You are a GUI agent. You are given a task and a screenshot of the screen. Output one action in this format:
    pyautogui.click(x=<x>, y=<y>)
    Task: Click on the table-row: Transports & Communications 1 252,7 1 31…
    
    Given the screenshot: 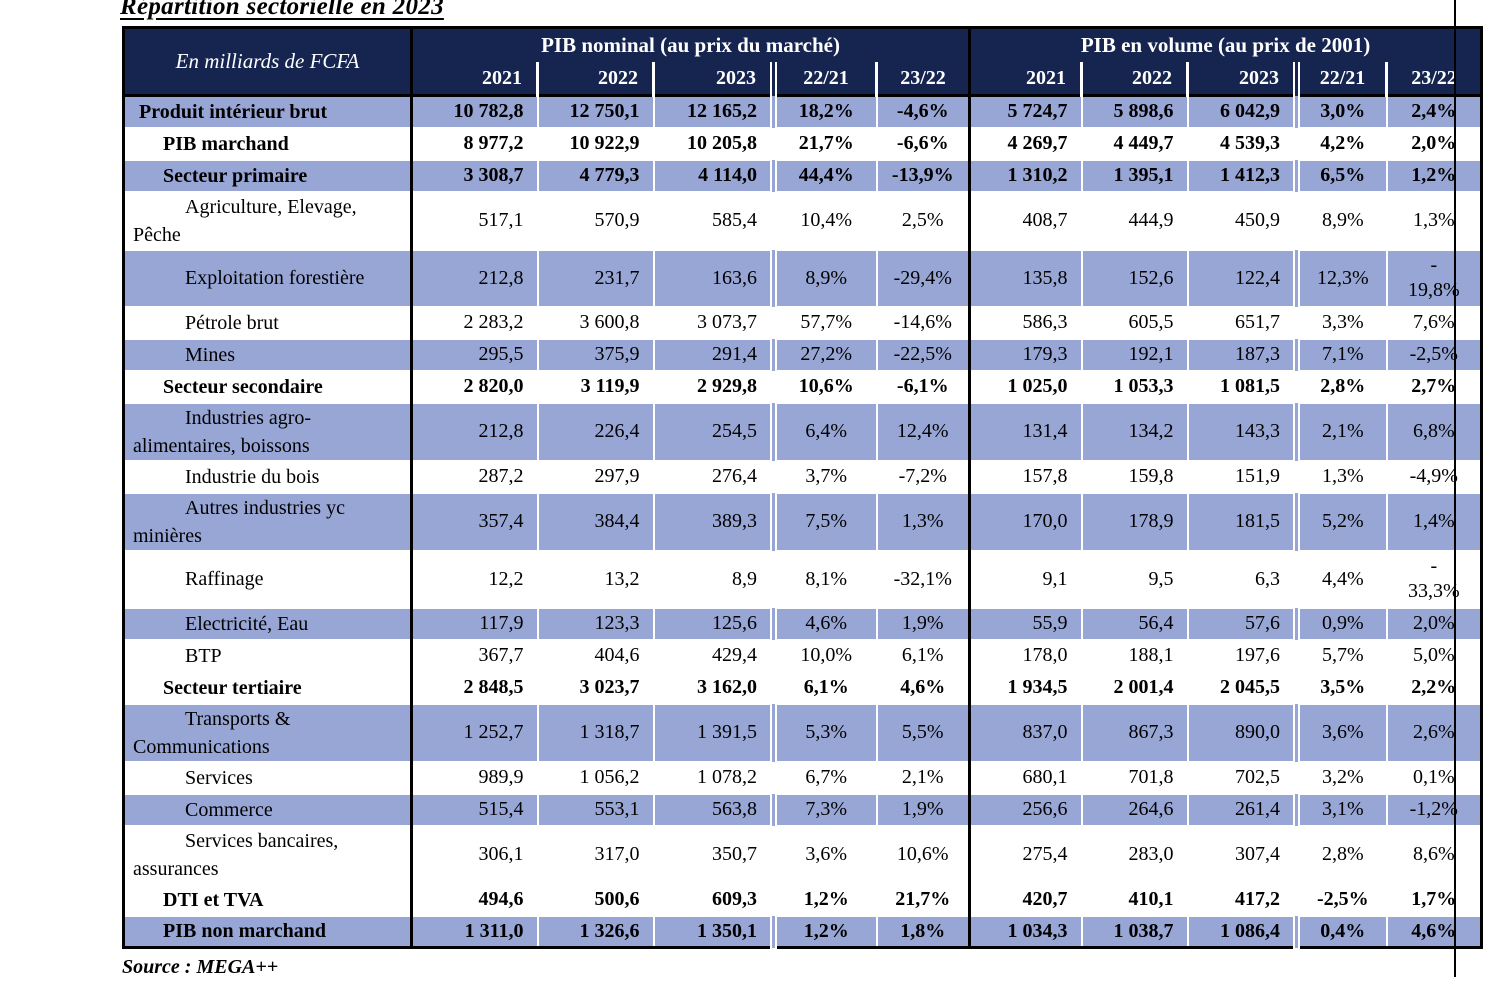 What is the action you would take?
    pyautogui.click(x=802, y=732)
    